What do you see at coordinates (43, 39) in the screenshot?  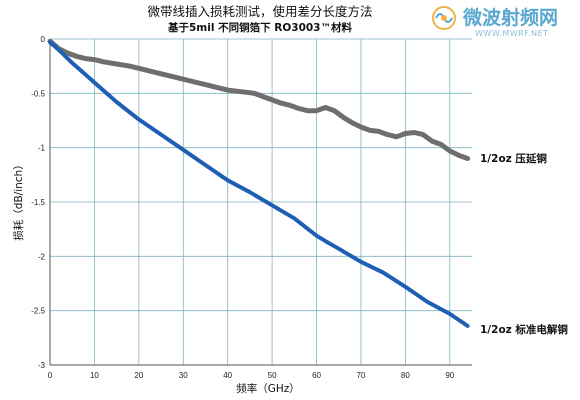 I see `y-tick-label: 0` at bounding box center [43, 39].